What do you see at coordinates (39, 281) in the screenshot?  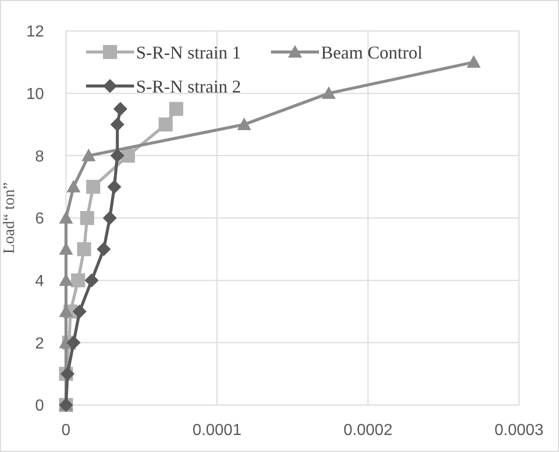 I see `y-tick-label: 4` at bounding box center [39, 281].